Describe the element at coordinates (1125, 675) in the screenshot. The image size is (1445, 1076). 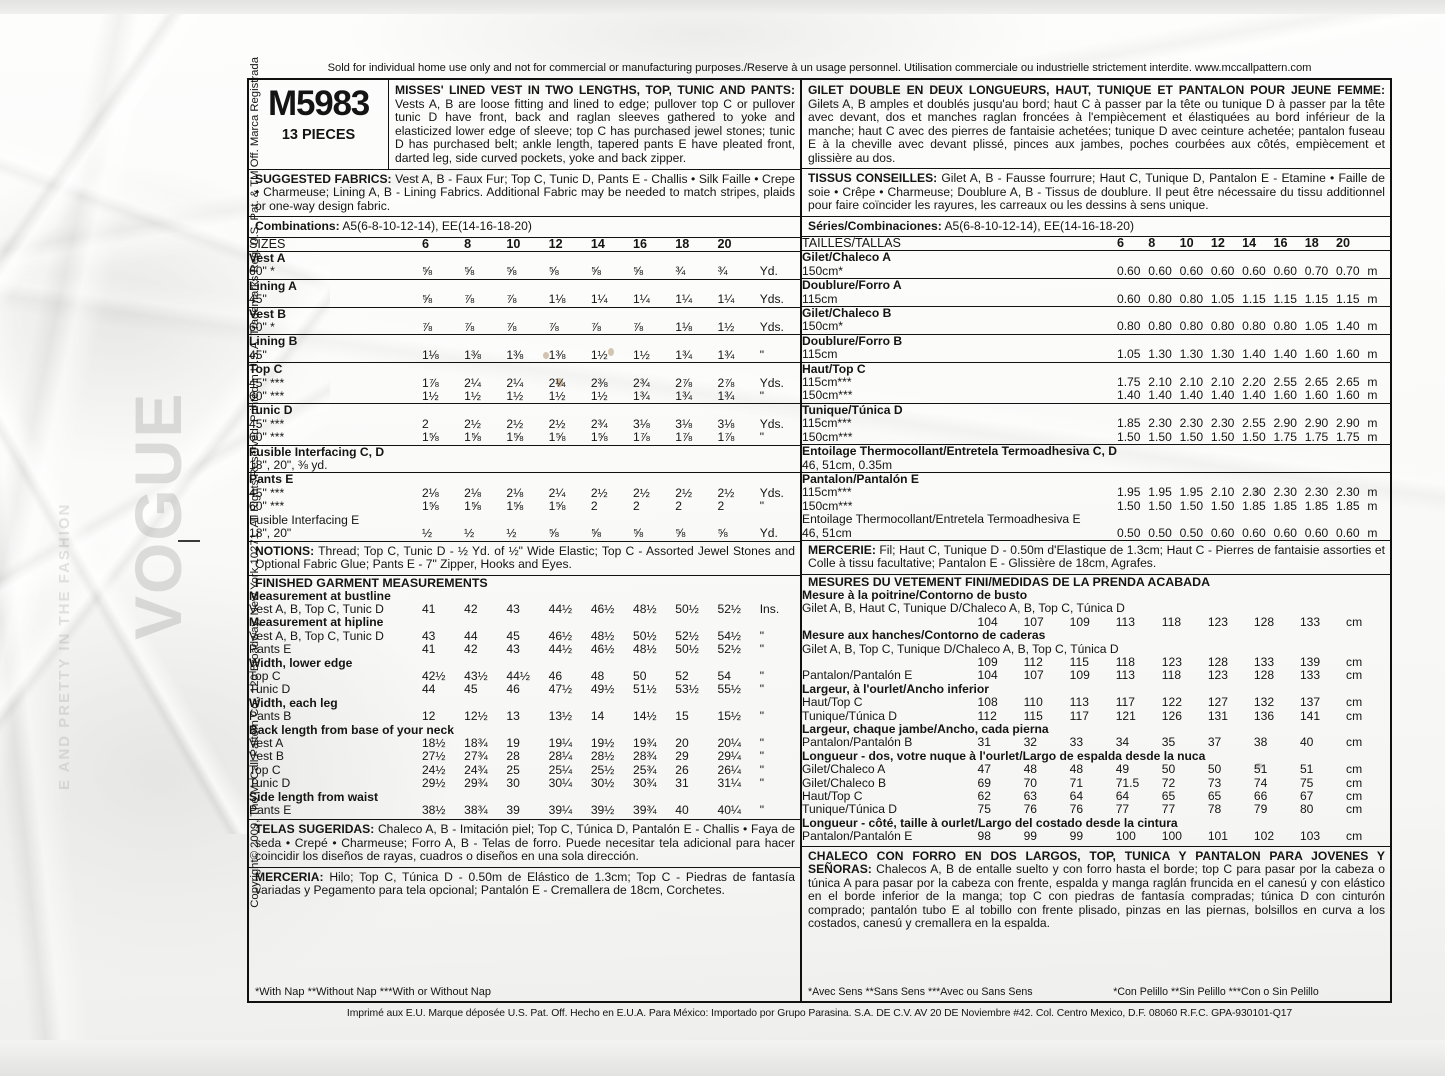
I see `fgm-value: 113` at that location.